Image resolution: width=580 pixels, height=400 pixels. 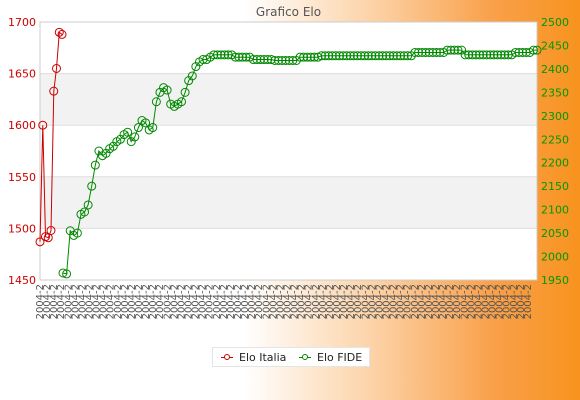 I want to click on y-right-tick-label: 2400, so click(x=555, y=69).